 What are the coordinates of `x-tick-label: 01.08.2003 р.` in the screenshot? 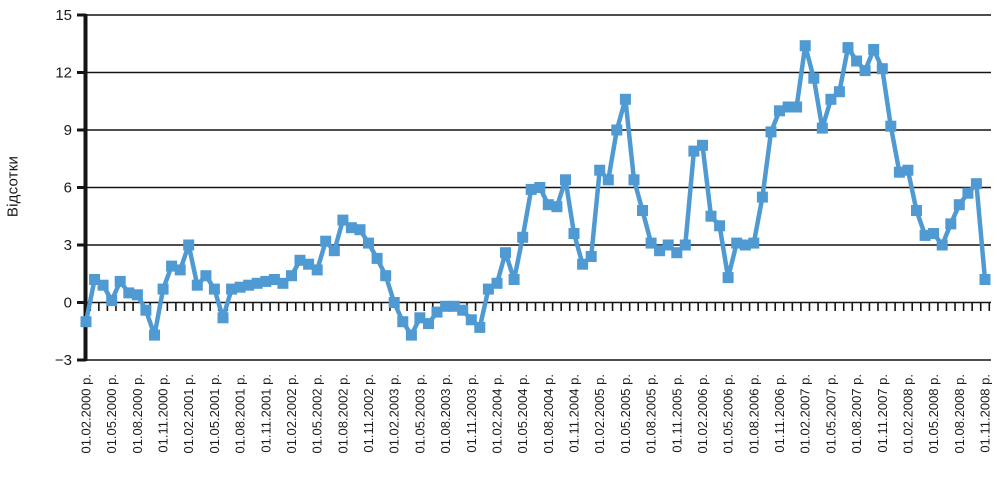 It's located at (445, 414).